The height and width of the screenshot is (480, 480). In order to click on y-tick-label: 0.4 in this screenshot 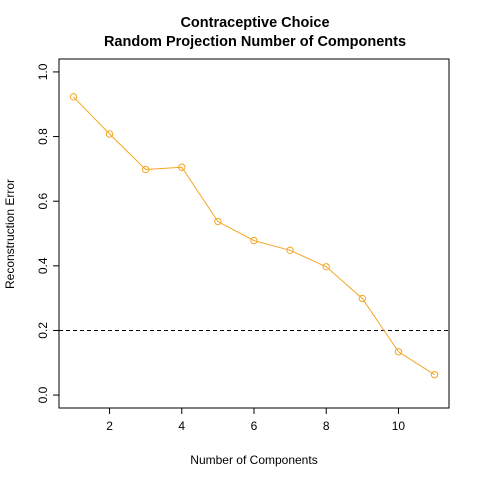, I will do `click(43, 265)`.